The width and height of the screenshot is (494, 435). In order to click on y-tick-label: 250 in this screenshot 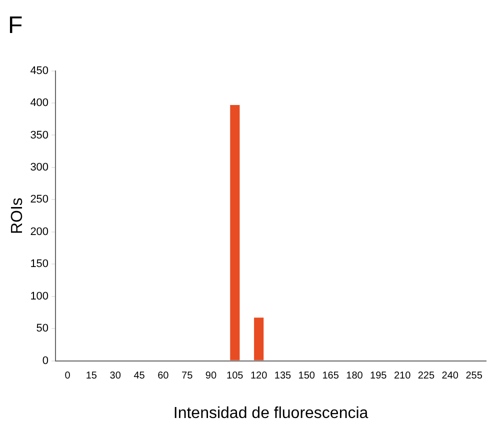, I will do `click(39, 200)`.